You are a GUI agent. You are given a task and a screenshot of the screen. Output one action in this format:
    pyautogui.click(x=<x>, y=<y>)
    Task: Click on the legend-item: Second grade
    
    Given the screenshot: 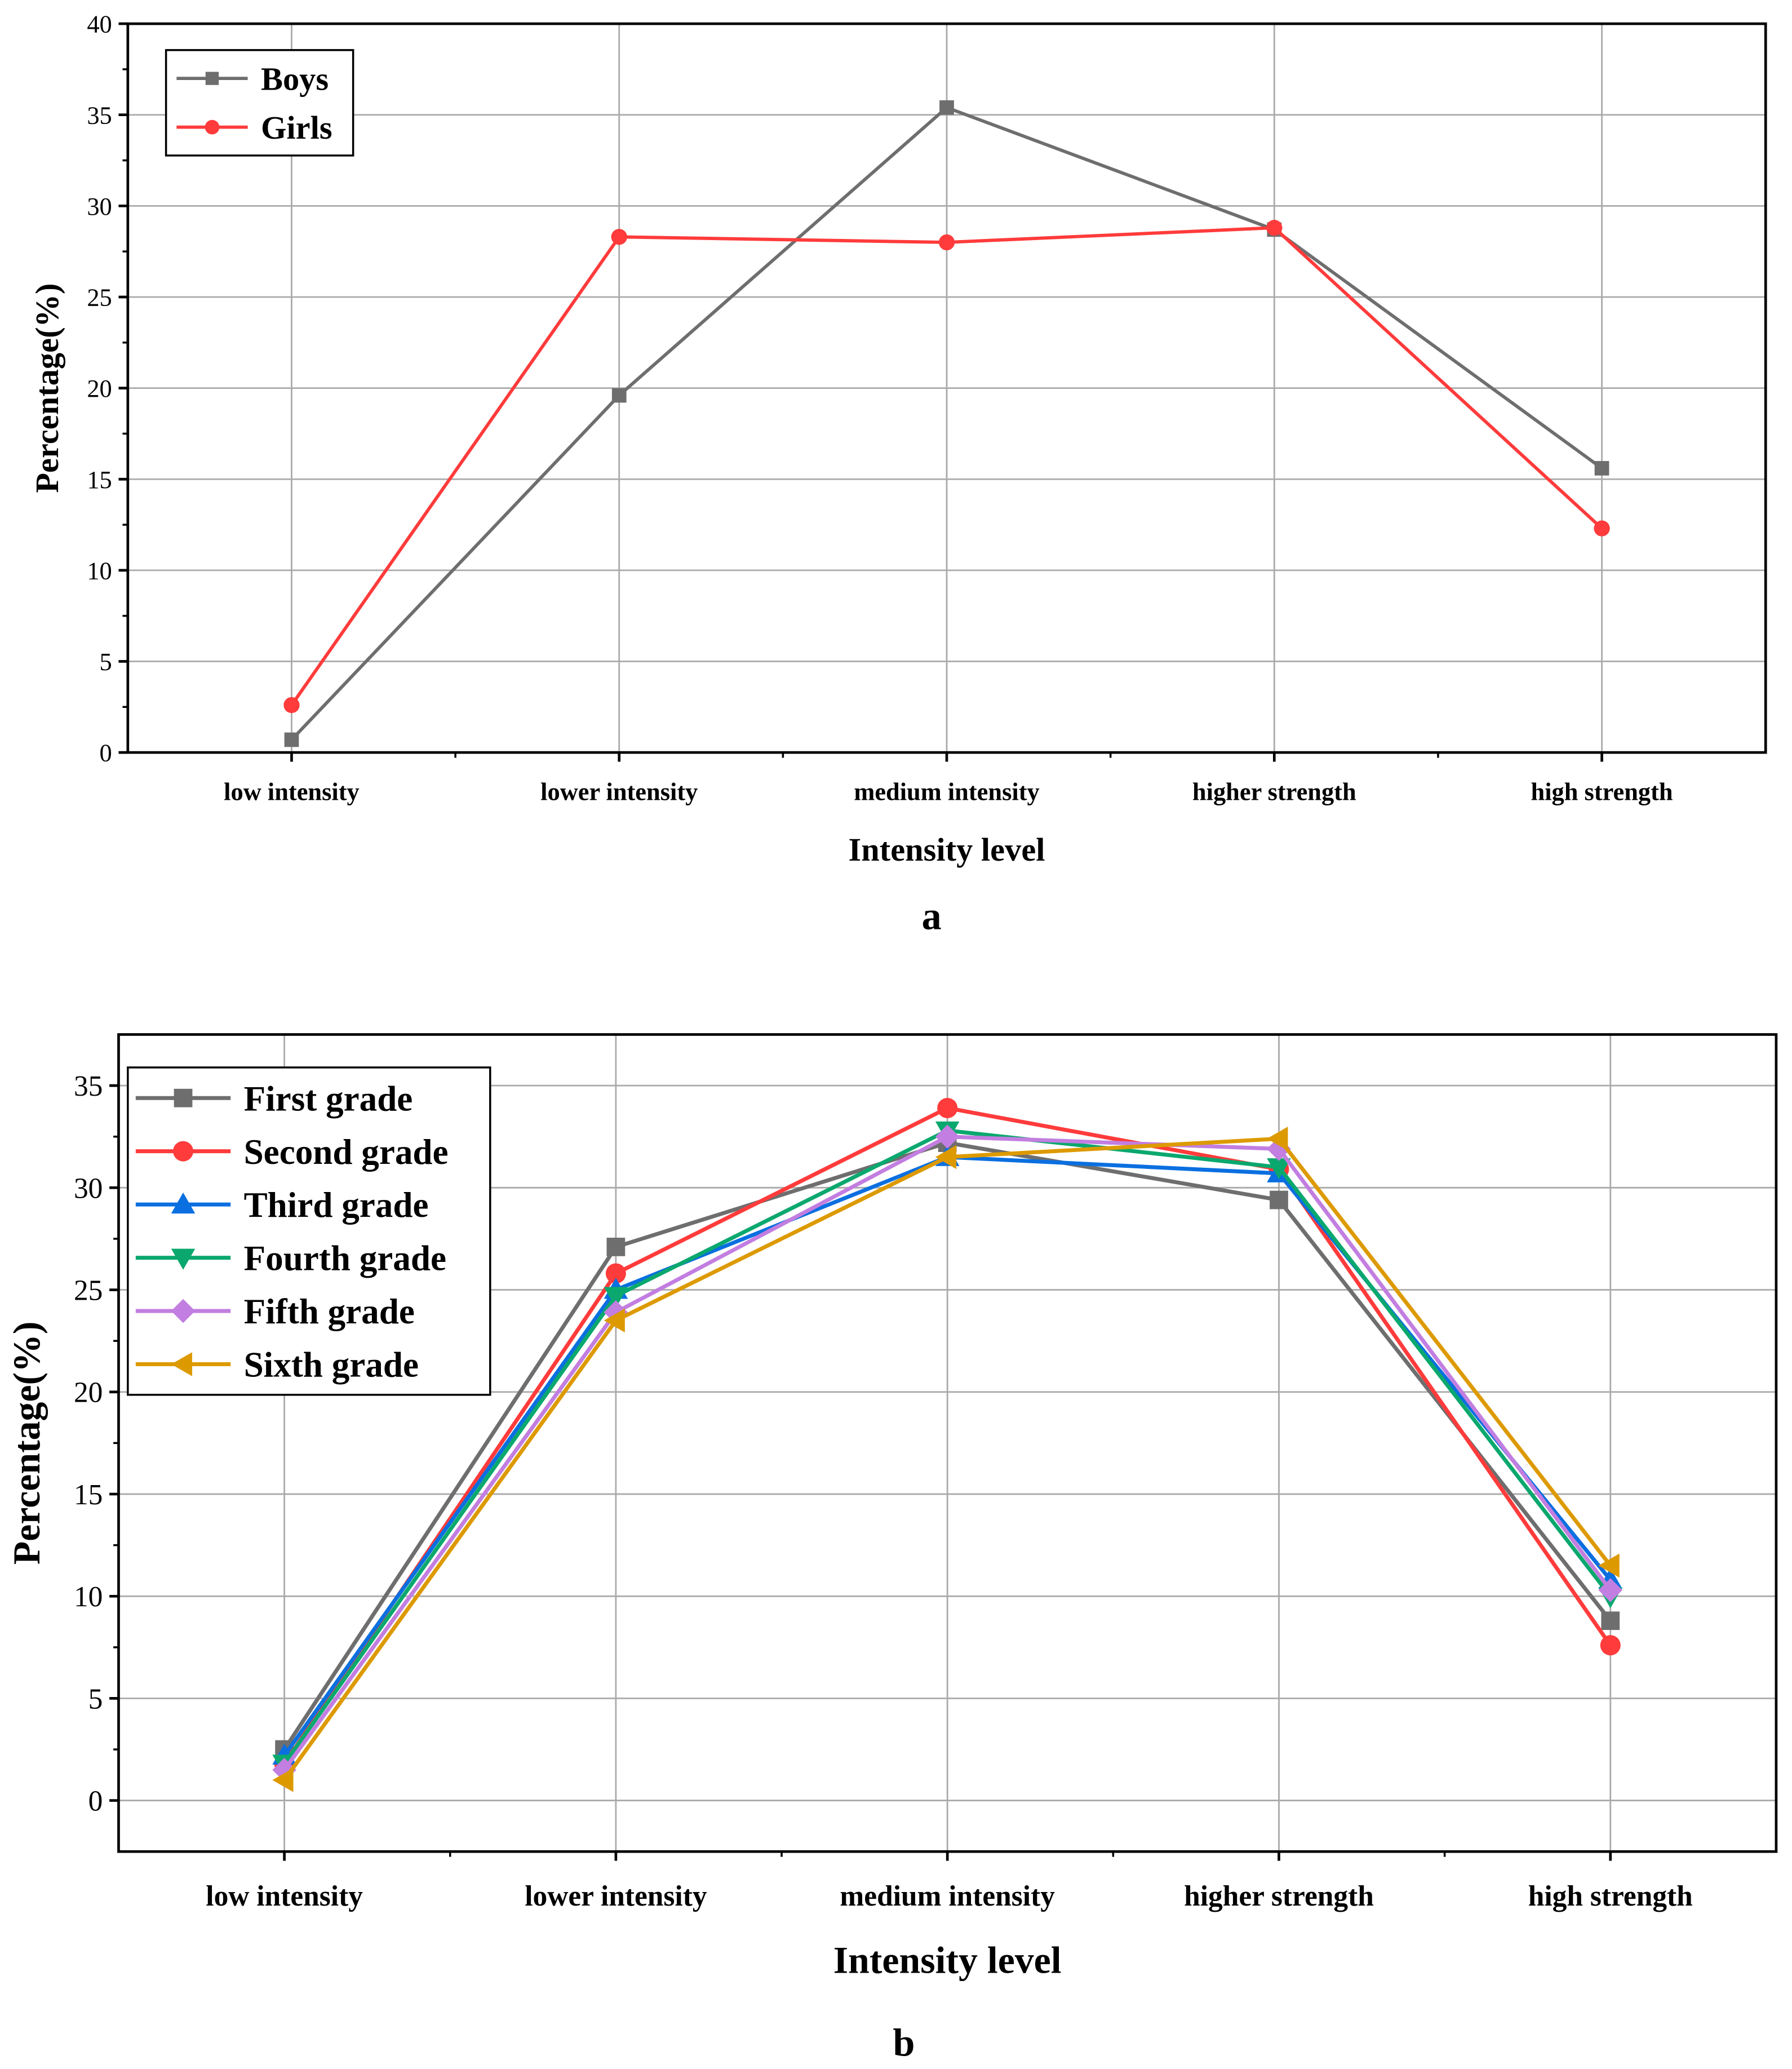 What is the action you would take?
    pyautogui.click(x=292, y=1152)
    